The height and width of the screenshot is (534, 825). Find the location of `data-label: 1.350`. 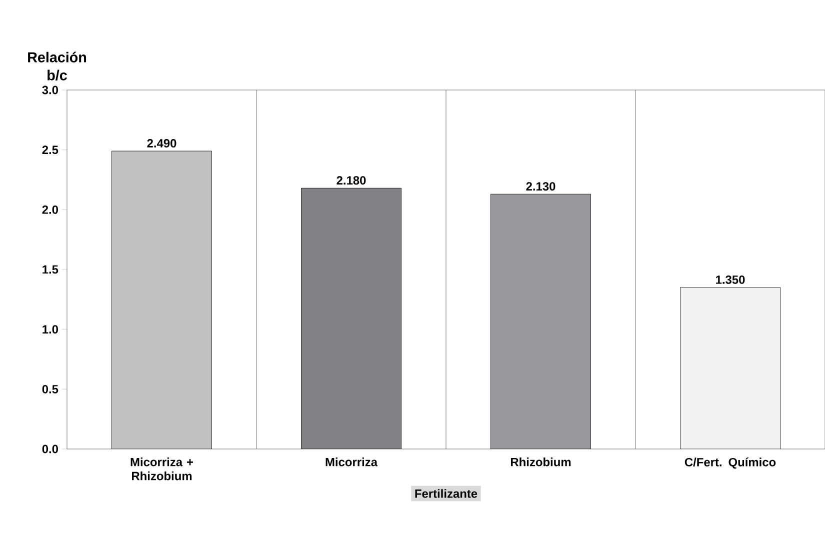

data-label: 1.350 is located at coordinates (730, 279).